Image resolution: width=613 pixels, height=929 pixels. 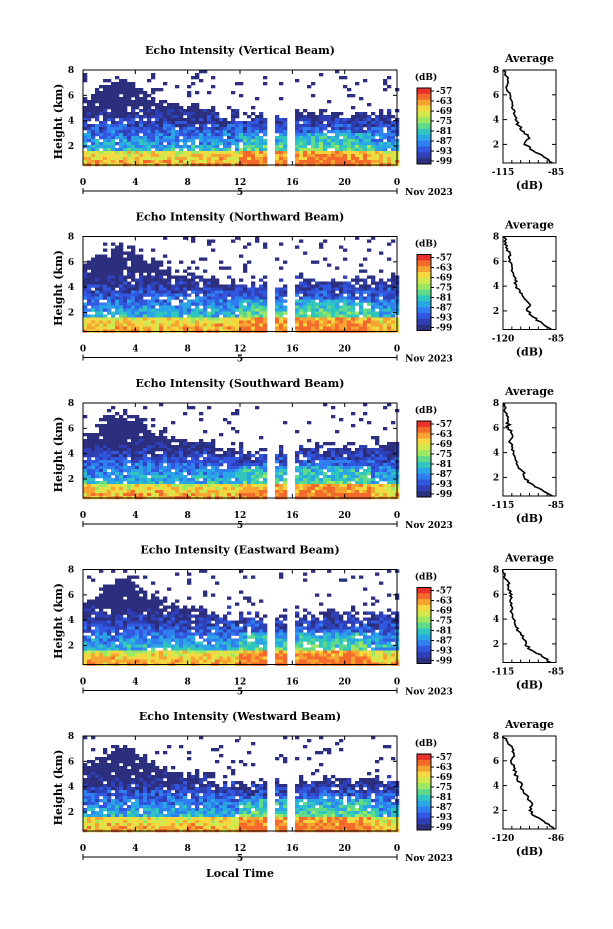 What do you see at coordinates (444, 152) in the screenshot?
I see `colorbar-tick-label: -93` at bounding box center [444, 152].